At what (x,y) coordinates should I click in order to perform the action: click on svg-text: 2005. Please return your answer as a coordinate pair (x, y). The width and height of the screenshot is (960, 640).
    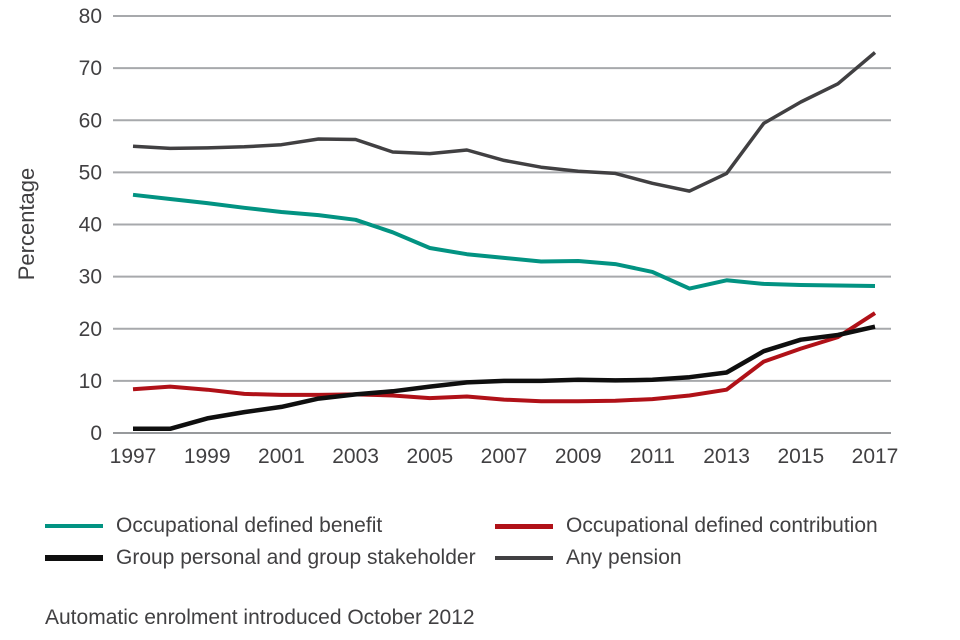
    Looking at the image, I should click on (429, 456).